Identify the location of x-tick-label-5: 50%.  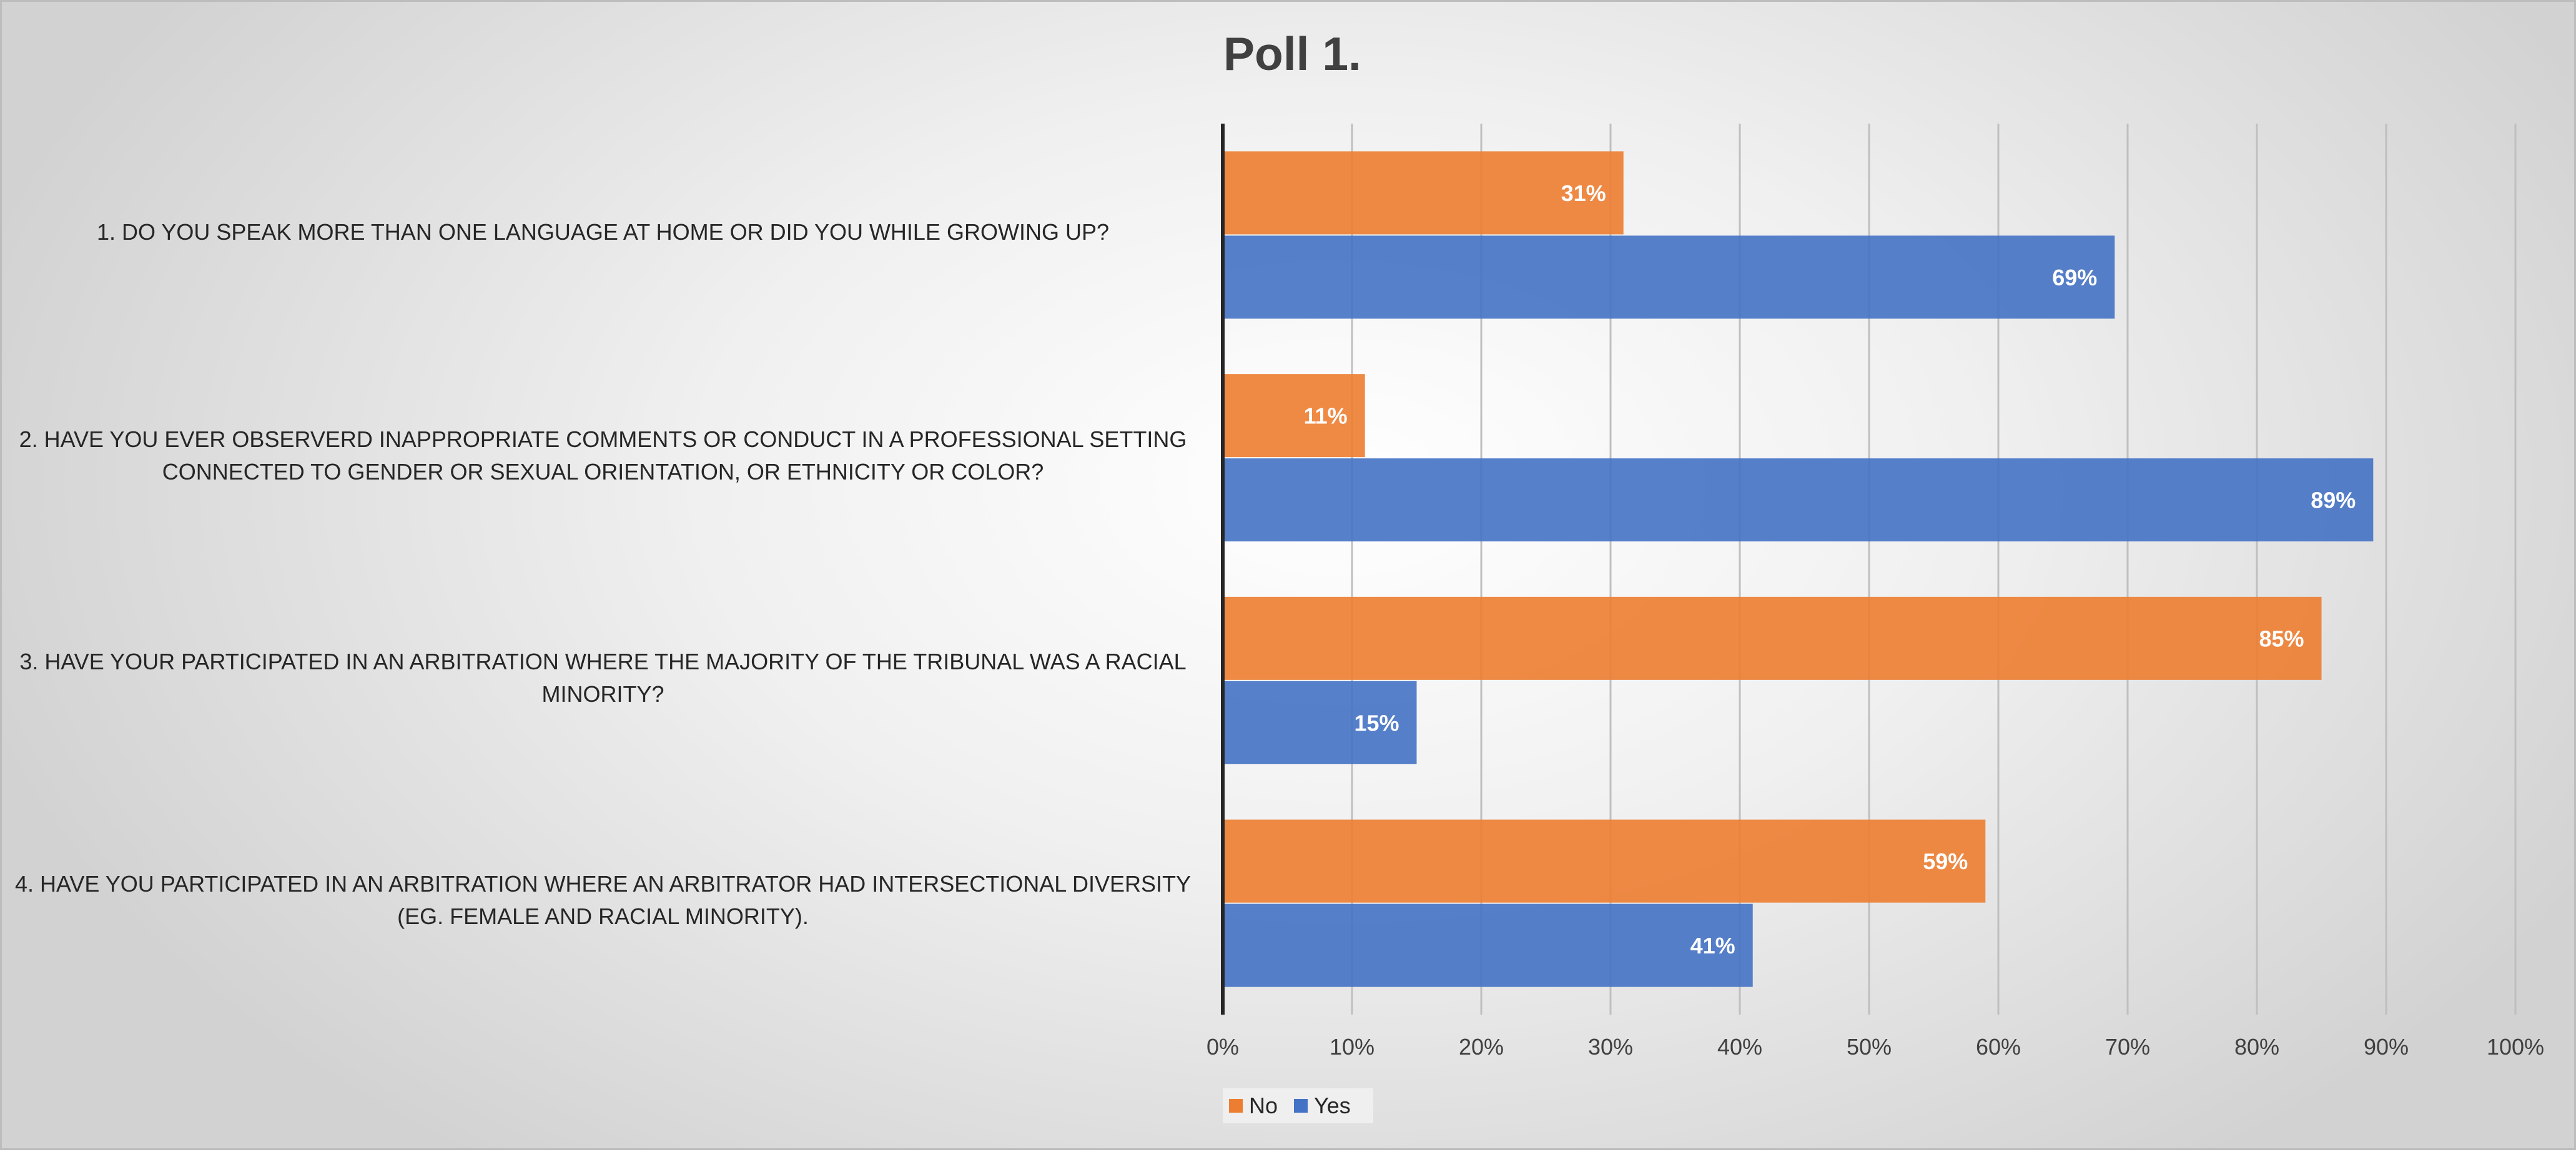
(1870, 1047).